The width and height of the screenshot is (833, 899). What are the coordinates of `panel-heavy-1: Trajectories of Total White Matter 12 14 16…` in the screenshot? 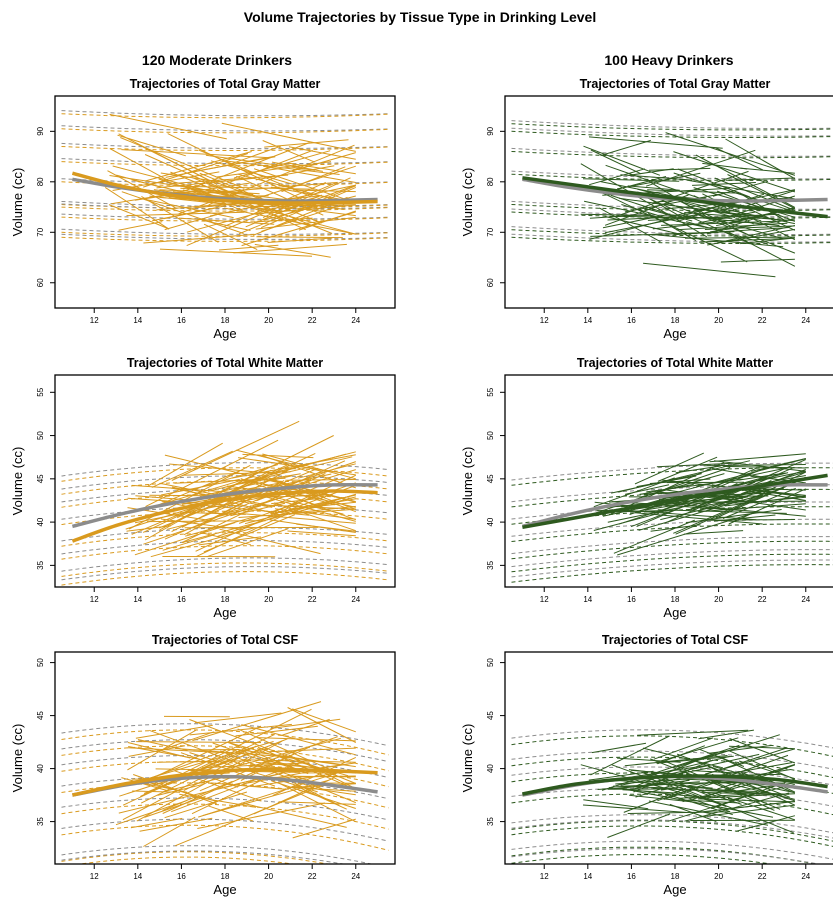 It's located at (646, 488).